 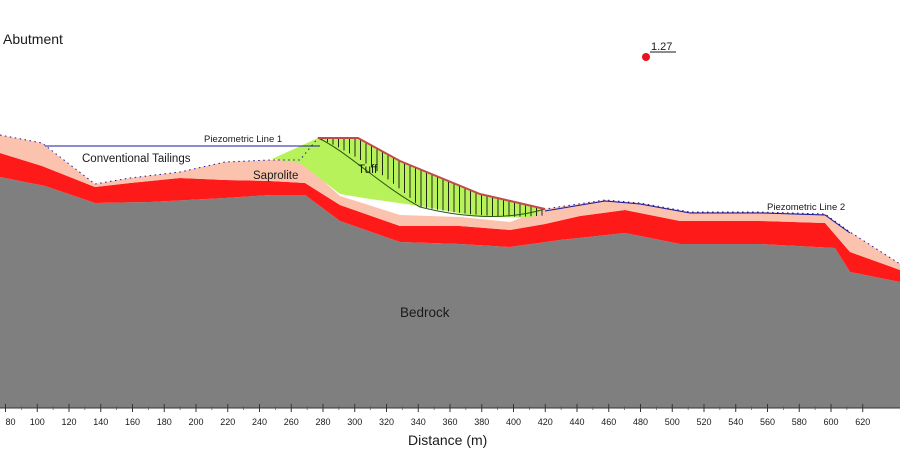 I want to click on fos-marker, so click(x=646, y=57).